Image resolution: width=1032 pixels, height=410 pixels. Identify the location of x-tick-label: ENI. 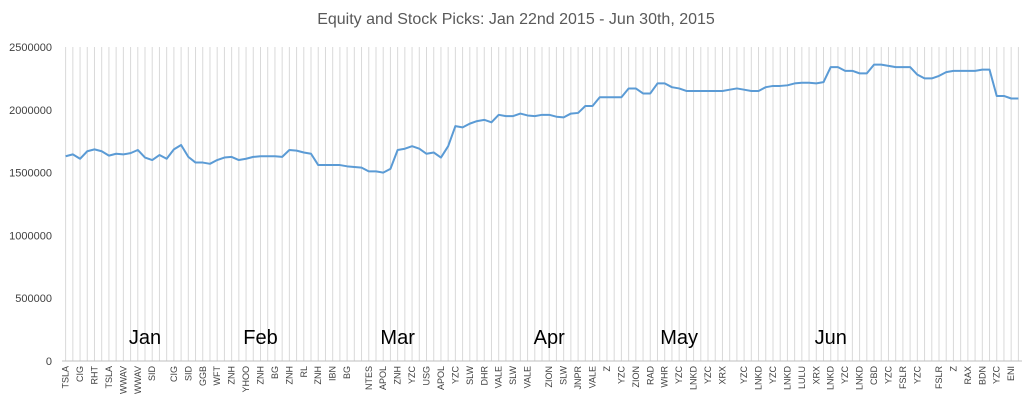
(1011, 373).